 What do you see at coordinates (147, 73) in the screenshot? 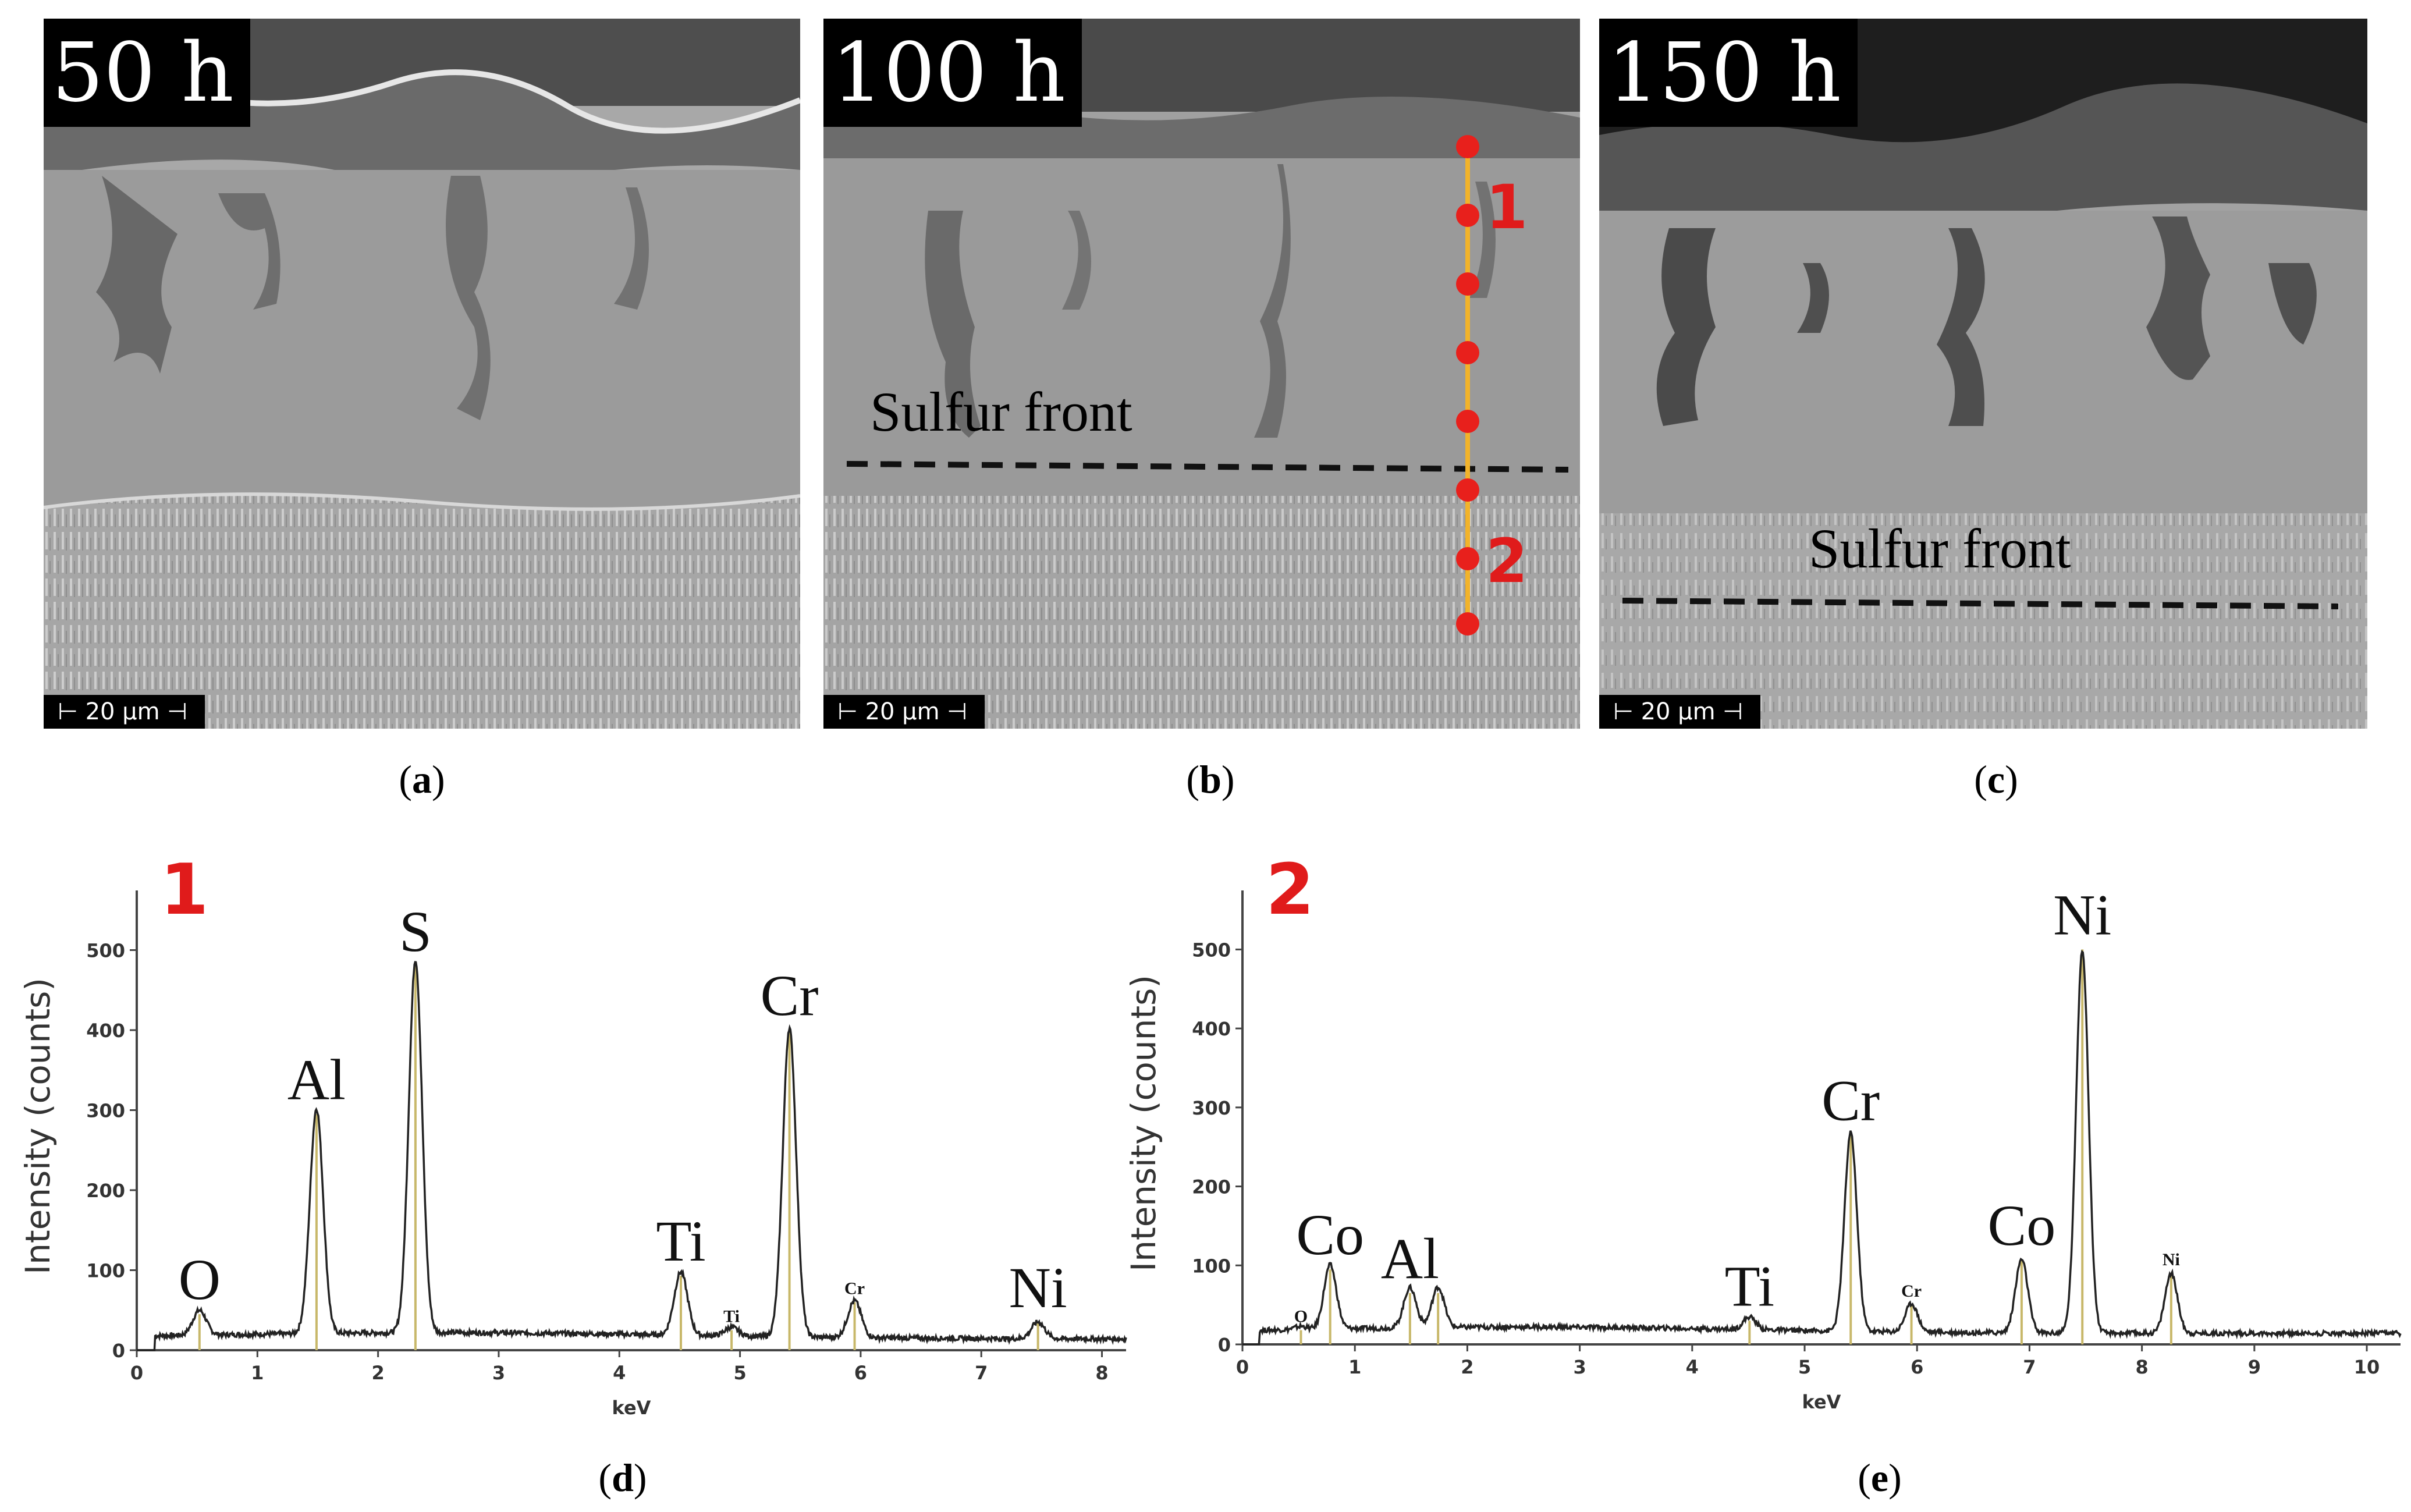
I see `time-label-a: 50 h` at bounding box center [147, 73].